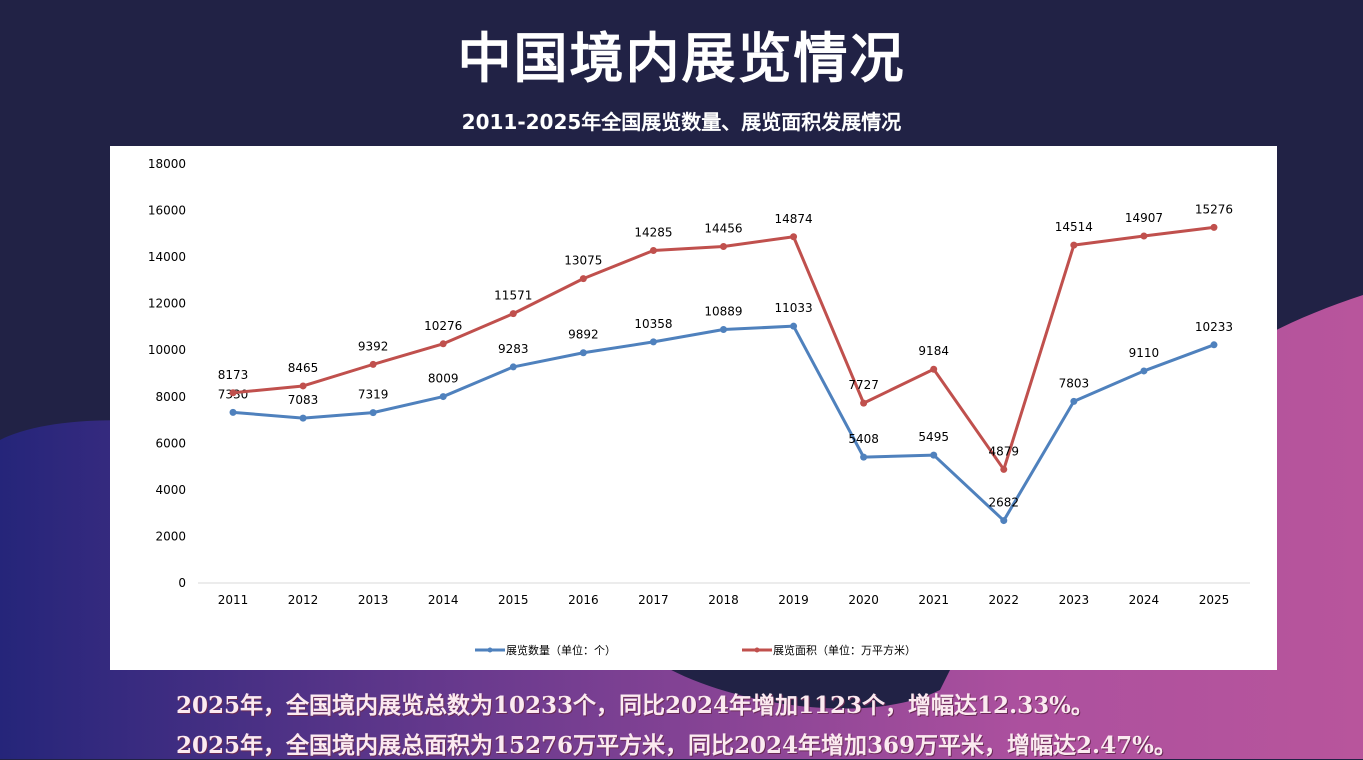  What do you see at coordinates (863, 600) in the screenshot?
I see `x-tick-label: 2020` at bounding box center [863, 600].